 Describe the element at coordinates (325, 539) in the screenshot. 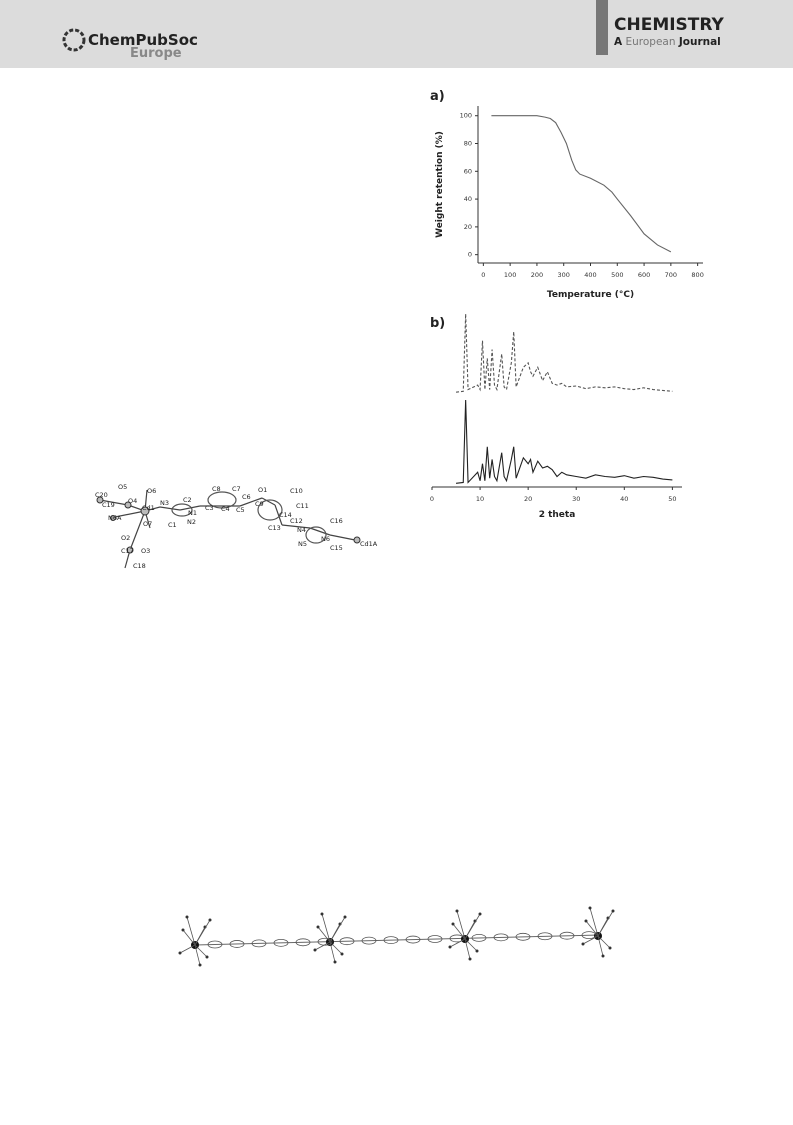

I see `atom-label: N6` at that location.